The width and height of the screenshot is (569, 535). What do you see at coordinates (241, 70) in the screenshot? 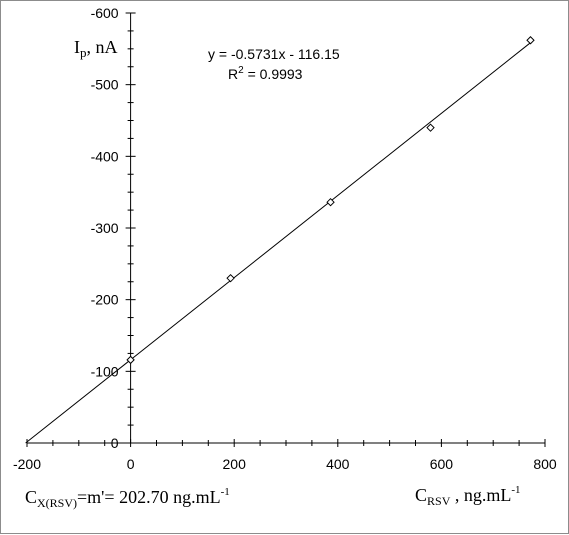
I see `r-squared-sup: 2` at bounding box center [241, 70].